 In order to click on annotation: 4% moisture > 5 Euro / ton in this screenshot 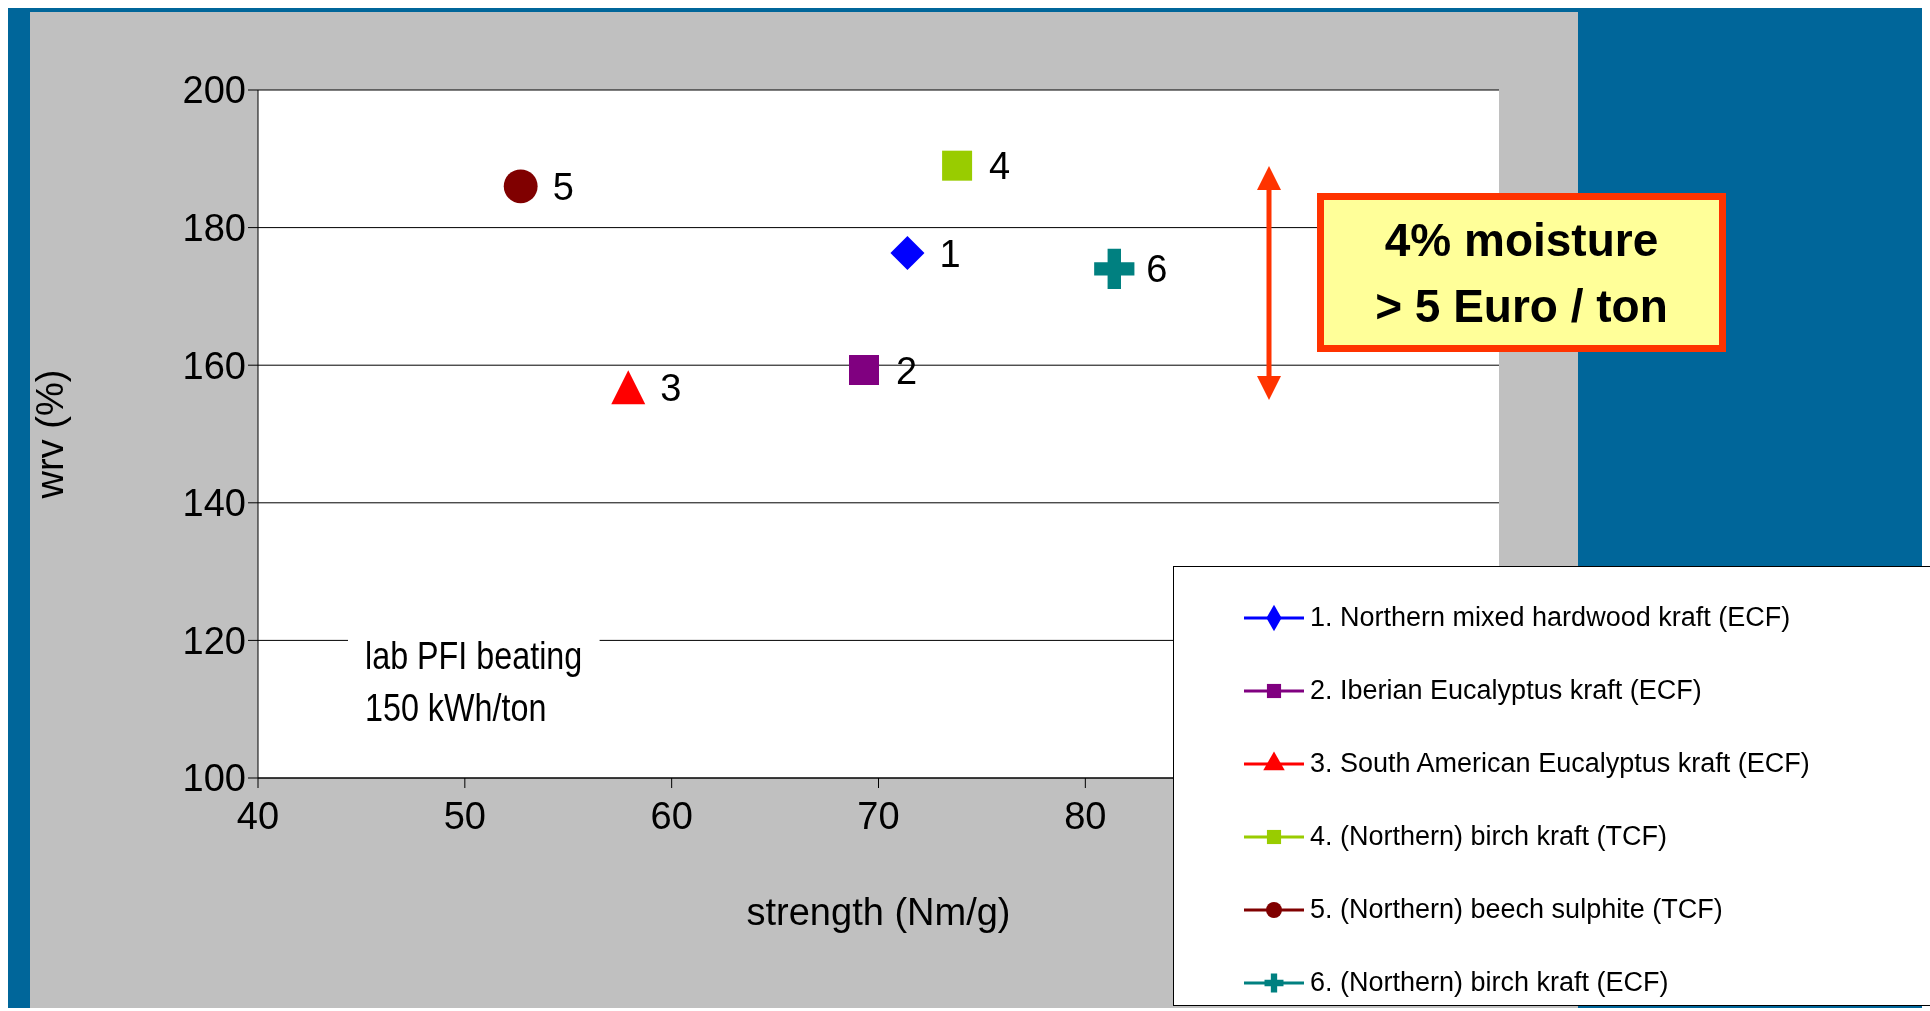, I will do `click(1521, 272)`.